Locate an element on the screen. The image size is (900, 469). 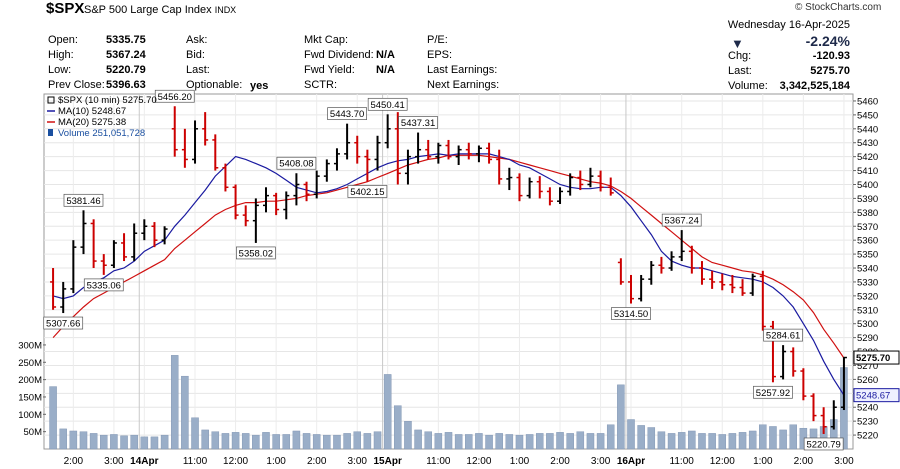
price-tick-label: 5220 is located at coordinates (867, 436).